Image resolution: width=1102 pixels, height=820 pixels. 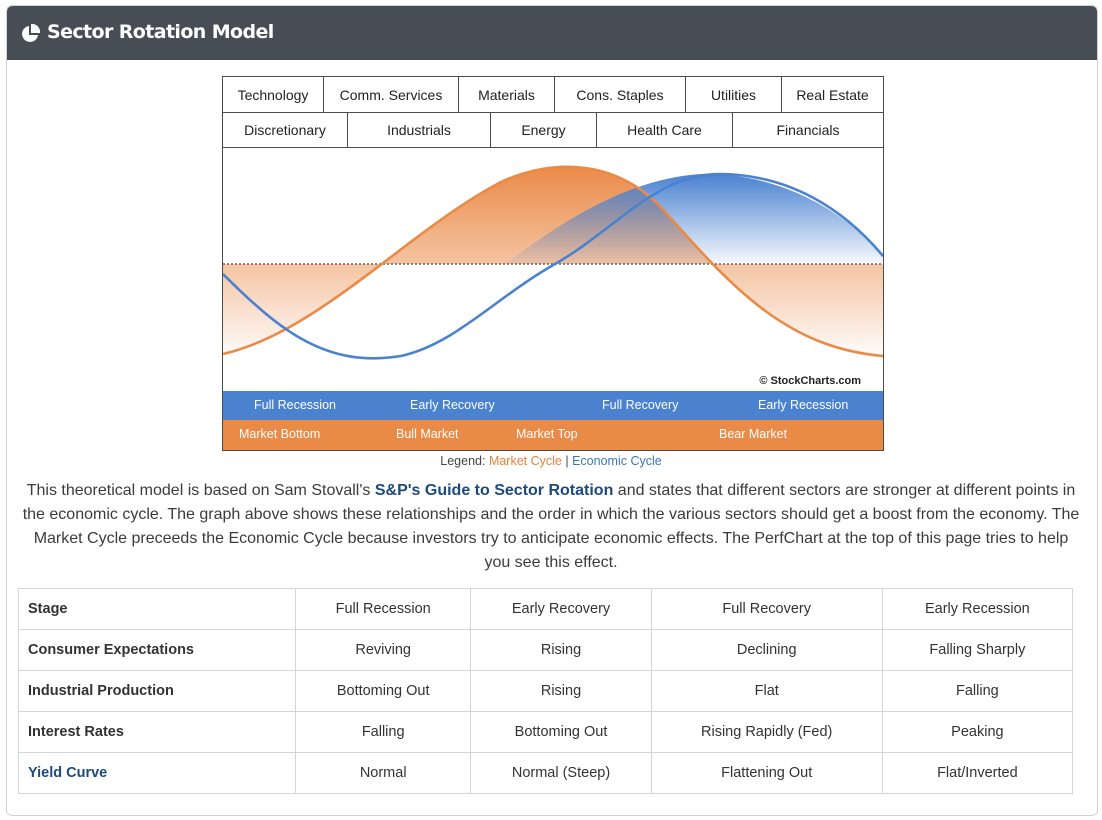 I want to click on panel-header: Sector Rotation Model, so click(x=552, y=33).